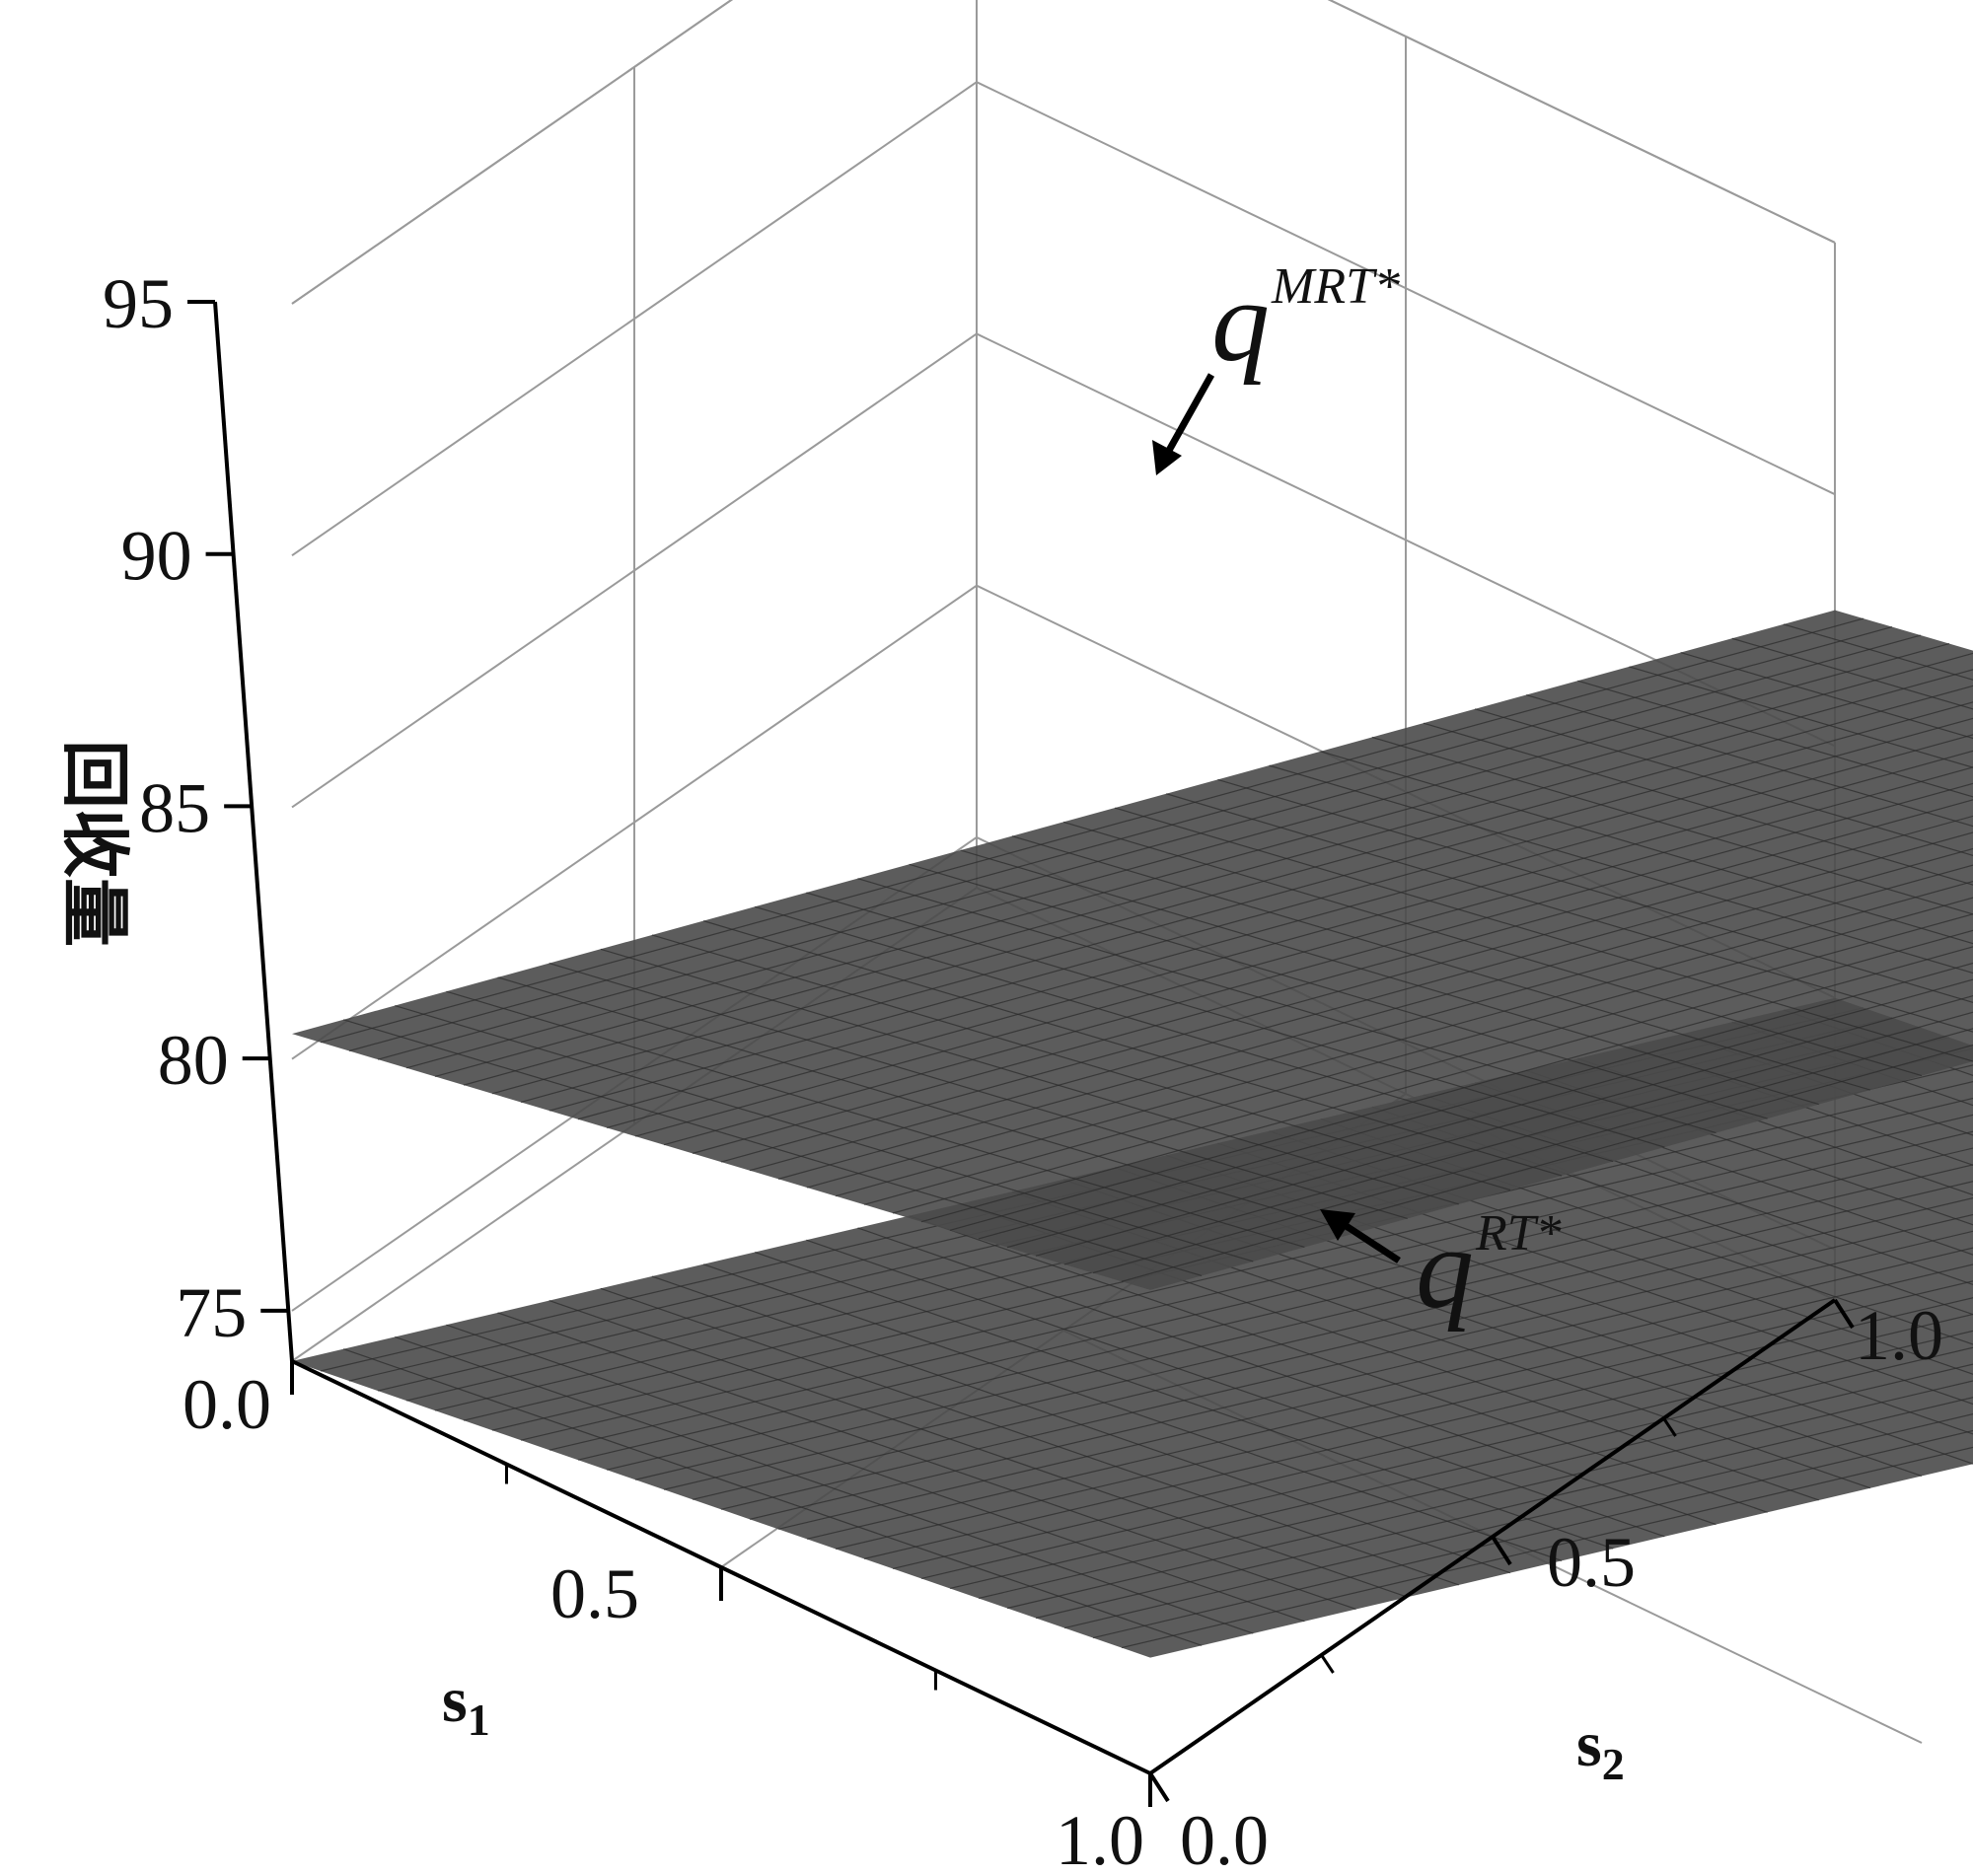  Describe the element at coordinates (194, 1060) in the screenshot. I see `z-tick-label-1: 80` at that location.